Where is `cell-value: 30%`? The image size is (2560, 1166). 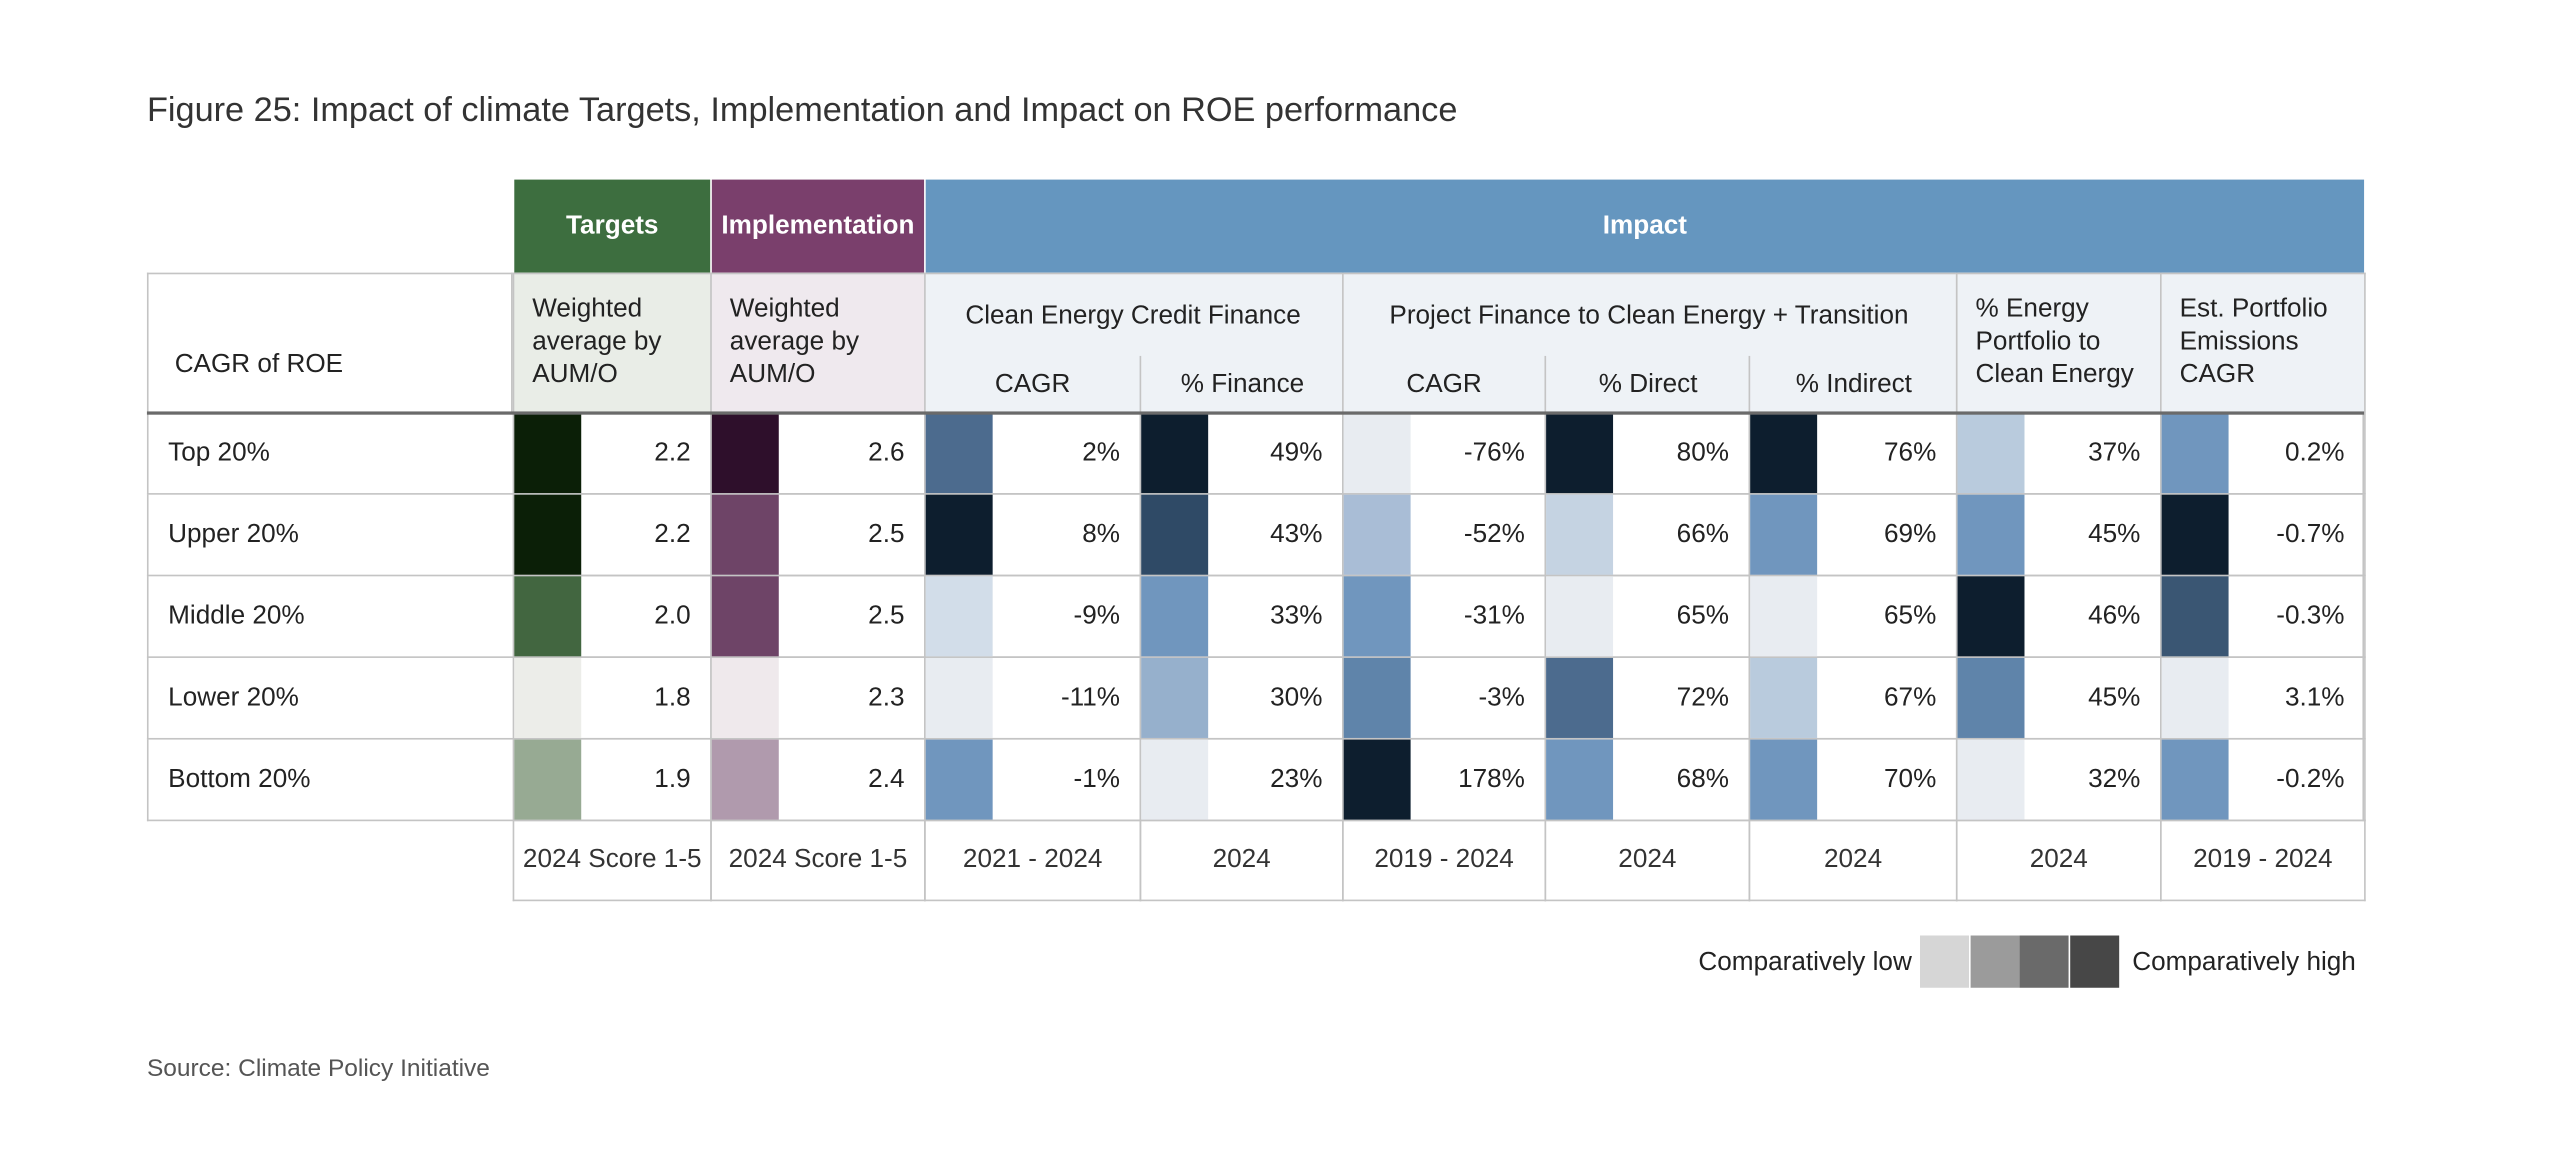
cell-value: 30% is located at coordinates (1296, 698).